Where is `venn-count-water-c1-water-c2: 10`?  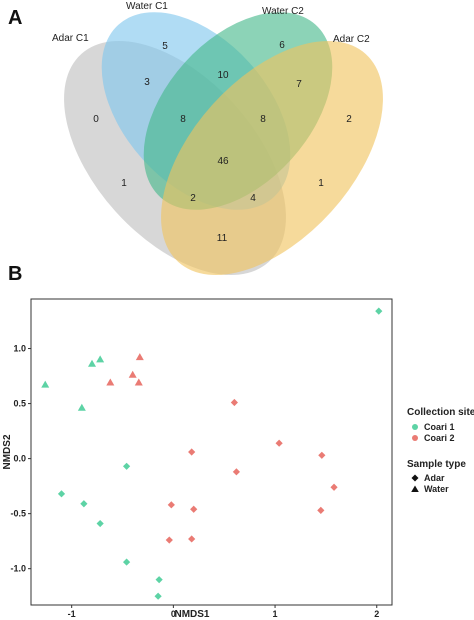
venn-count-water-c1-water-c2: 10 is located at coordinates (223, 75).